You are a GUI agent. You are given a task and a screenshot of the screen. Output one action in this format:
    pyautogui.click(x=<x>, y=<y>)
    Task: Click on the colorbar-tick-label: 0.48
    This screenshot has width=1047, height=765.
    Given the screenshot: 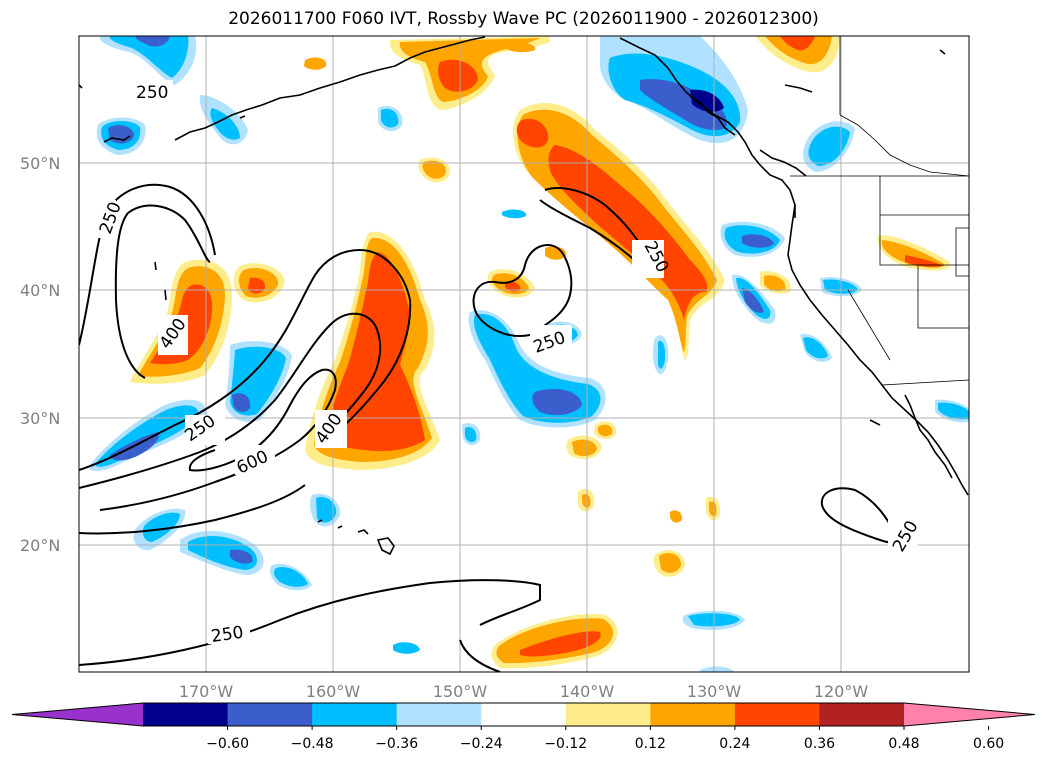 What is the action you would take?
    pyautogui.click(x=903, y=744)
    